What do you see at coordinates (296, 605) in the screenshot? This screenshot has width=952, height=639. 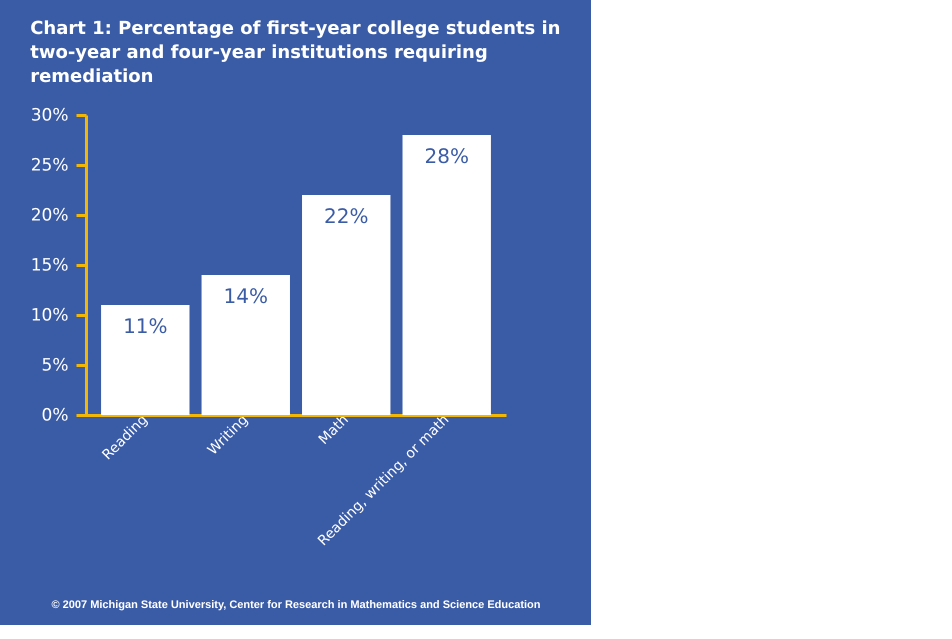 I see `text: © 2007 Michigan State University, Center for Research in Mathematics and Science Education` at bounding box center [296, 605].